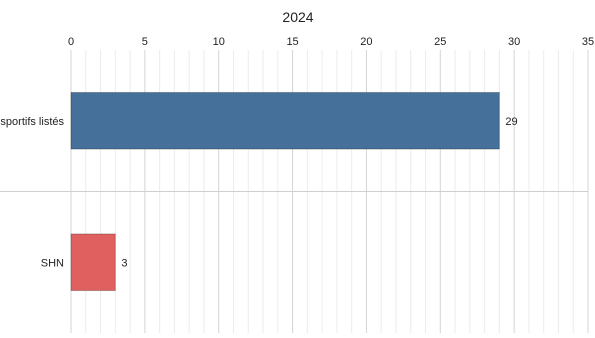 The height and width of the screenshot is (338, 595). I want to click on x-tick-label: 0, so click(71, 42).